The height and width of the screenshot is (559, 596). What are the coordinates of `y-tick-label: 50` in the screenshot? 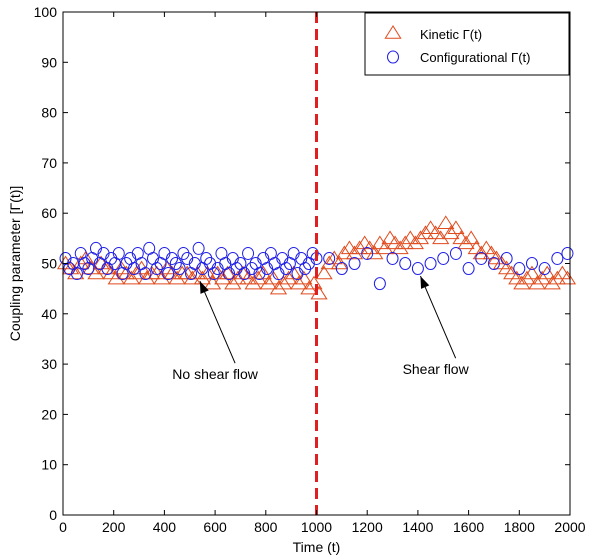 It's located at (49, 264).